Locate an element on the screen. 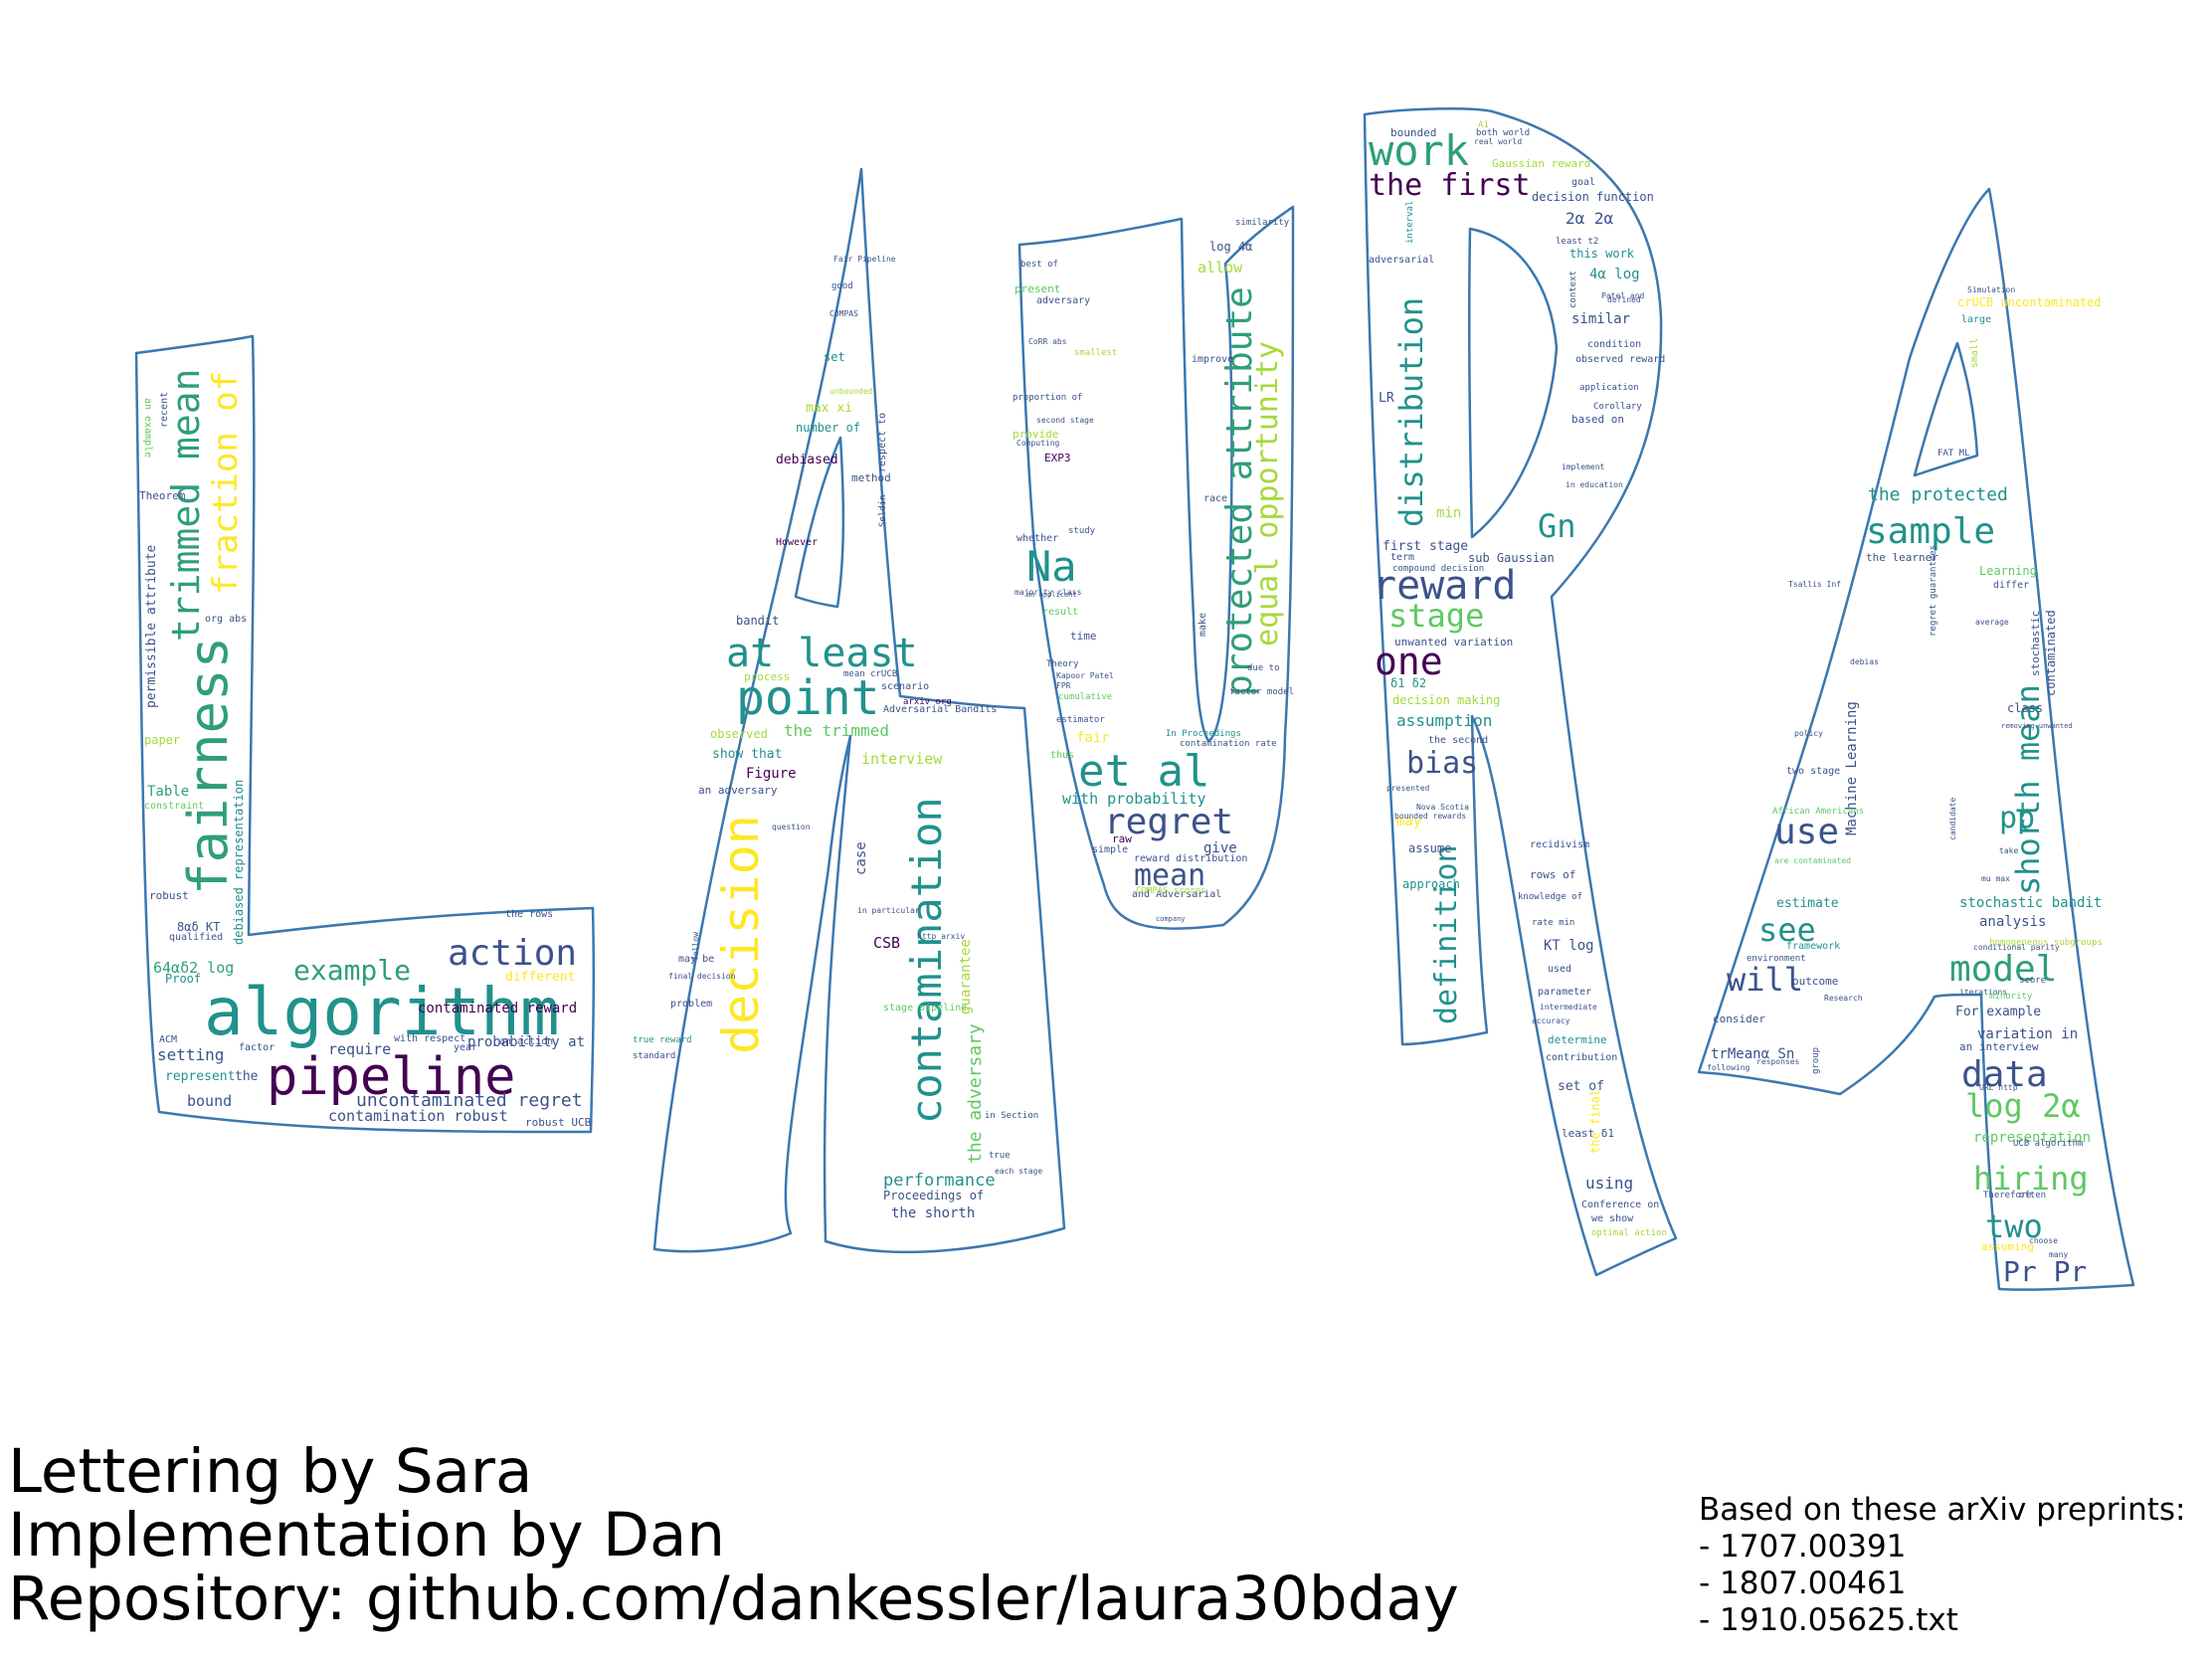  word: bounded rewards is located at coordinates (1430, 816).